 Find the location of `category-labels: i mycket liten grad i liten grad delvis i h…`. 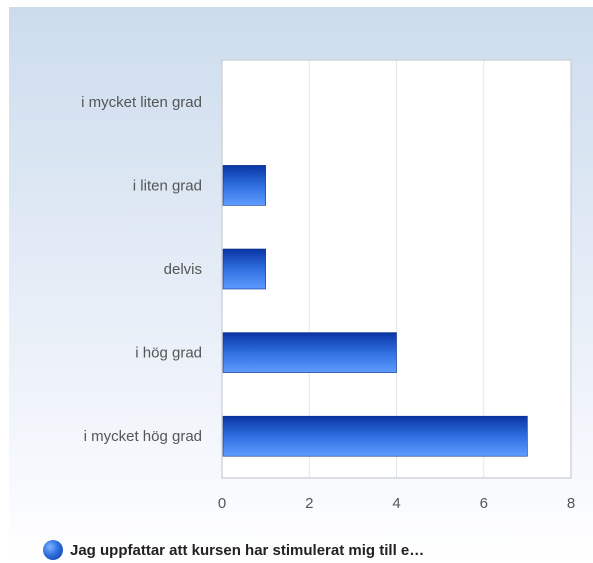

category-labels: i mycket liten grad i liten grad delvis i h… is located at coordinates (141, 269).